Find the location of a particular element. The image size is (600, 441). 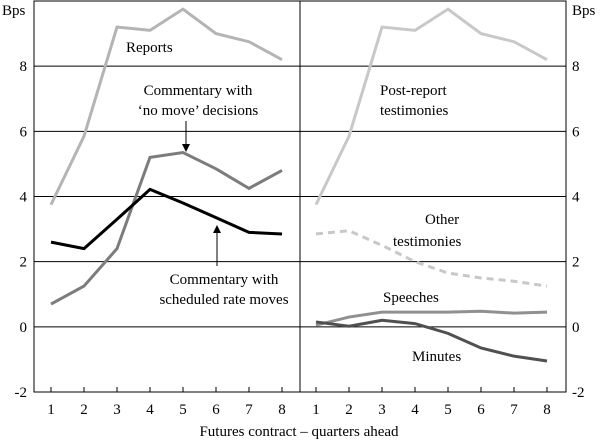

annotation-no-move-line2: ‘no move’ decisions is located at coordinates (198, 111).